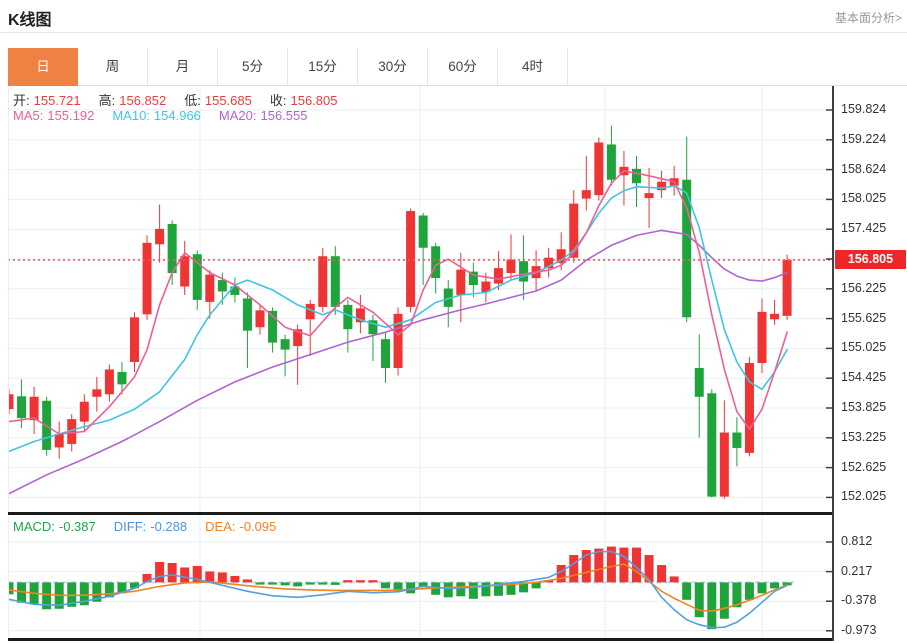 This screenshot has width=907, height=643. I want to click on title-divider, so click(453, 32).